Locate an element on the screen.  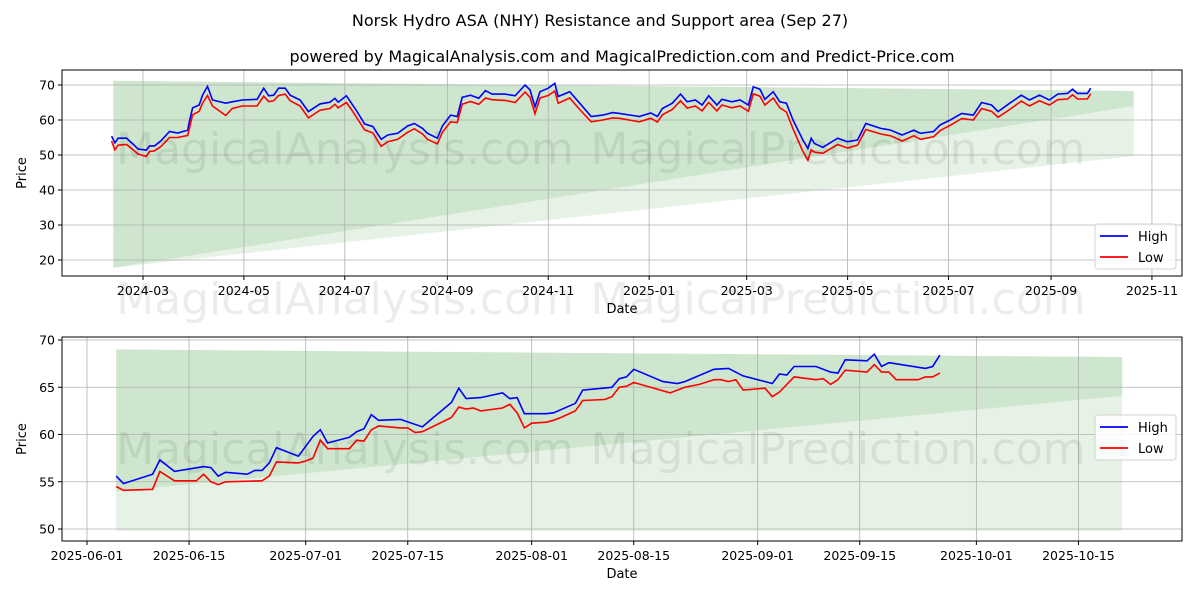
x-tick-label: 2025-10-15 is located at coordinates (1078, 555).